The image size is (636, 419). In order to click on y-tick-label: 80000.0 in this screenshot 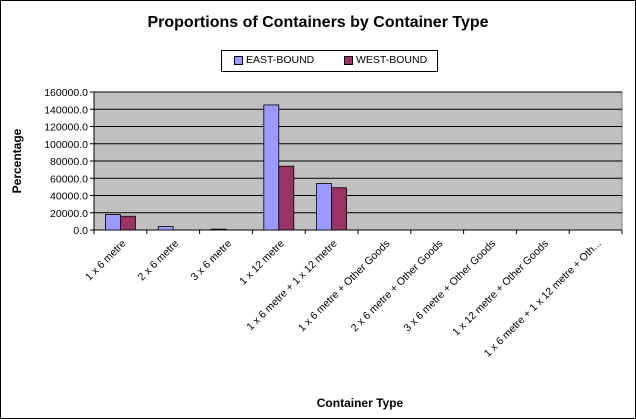, I will do `click(69, 162)`.